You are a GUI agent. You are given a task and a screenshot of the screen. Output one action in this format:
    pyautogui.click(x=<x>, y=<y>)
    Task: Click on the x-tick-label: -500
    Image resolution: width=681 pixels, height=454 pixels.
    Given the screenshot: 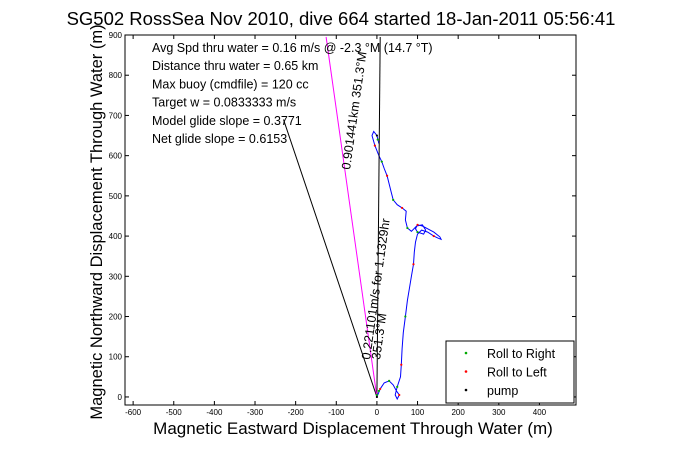 What is the action you would take?
    pyautogui.click(x=174, y=412)
    